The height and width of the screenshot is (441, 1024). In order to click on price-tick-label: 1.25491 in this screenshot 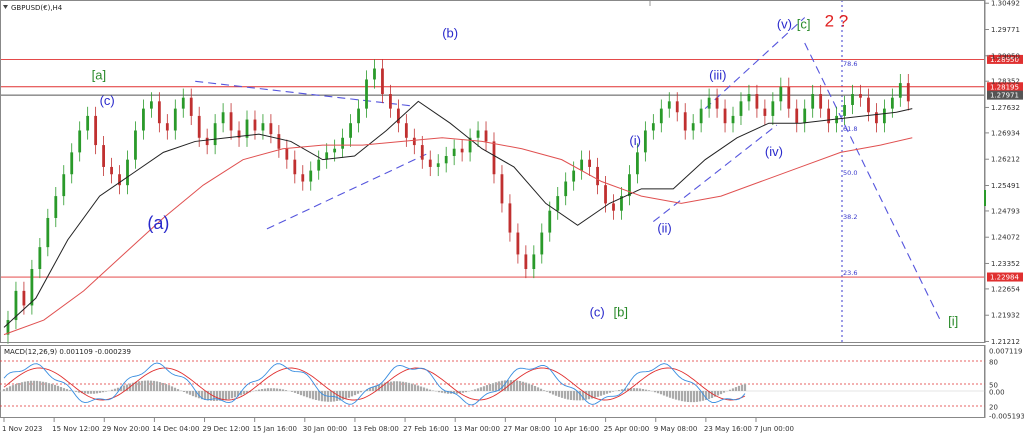, I will do `click(1005, 186)`.